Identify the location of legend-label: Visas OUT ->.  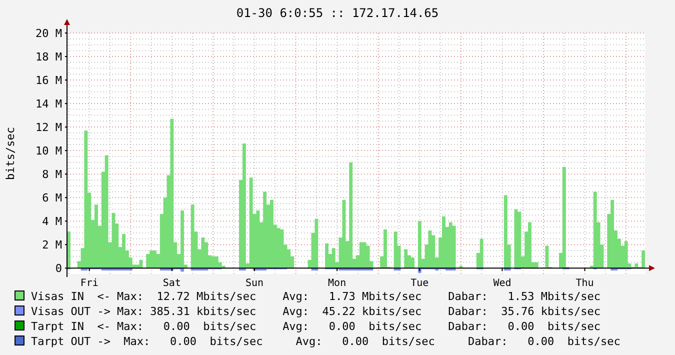
(71, 311).